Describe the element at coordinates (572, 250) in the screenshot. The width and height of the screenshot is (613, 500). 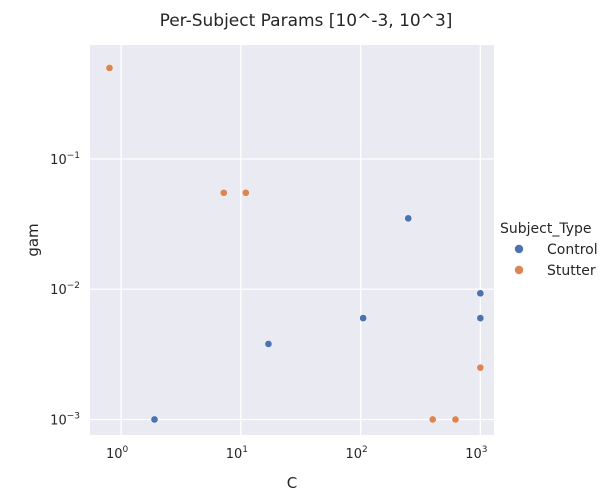
I see `legend-label-control: Control` at that location.